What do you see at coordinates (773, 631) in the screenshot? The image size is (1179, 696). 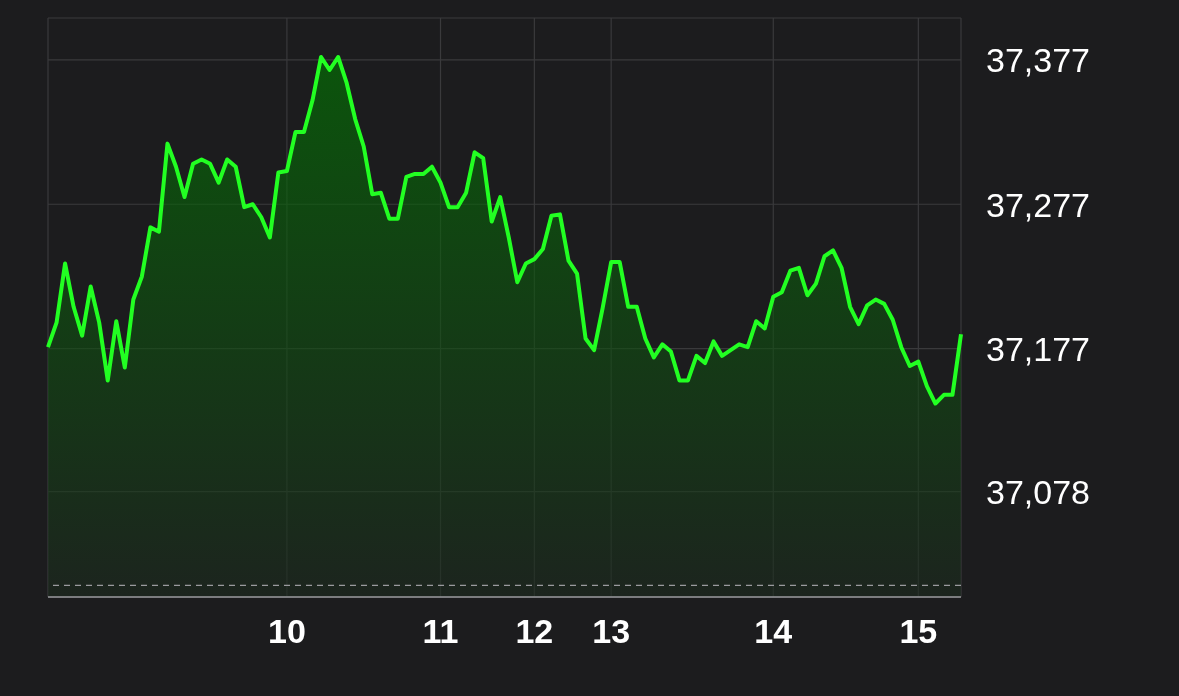 I see `x-tick-label: 14` at bounding box center [773, 631].